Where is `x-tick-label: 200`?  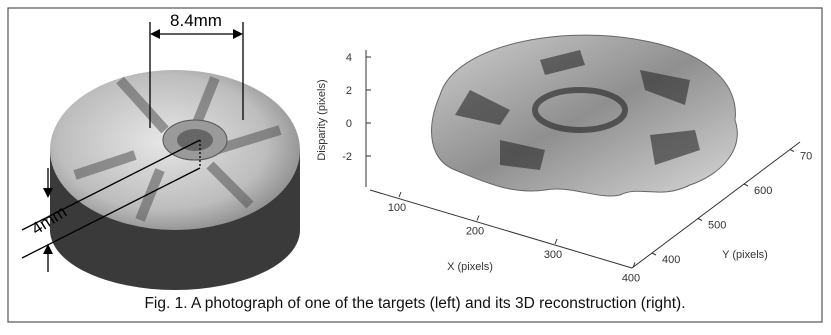 x-tick-label: 200 is located at coordinates (475, 232).